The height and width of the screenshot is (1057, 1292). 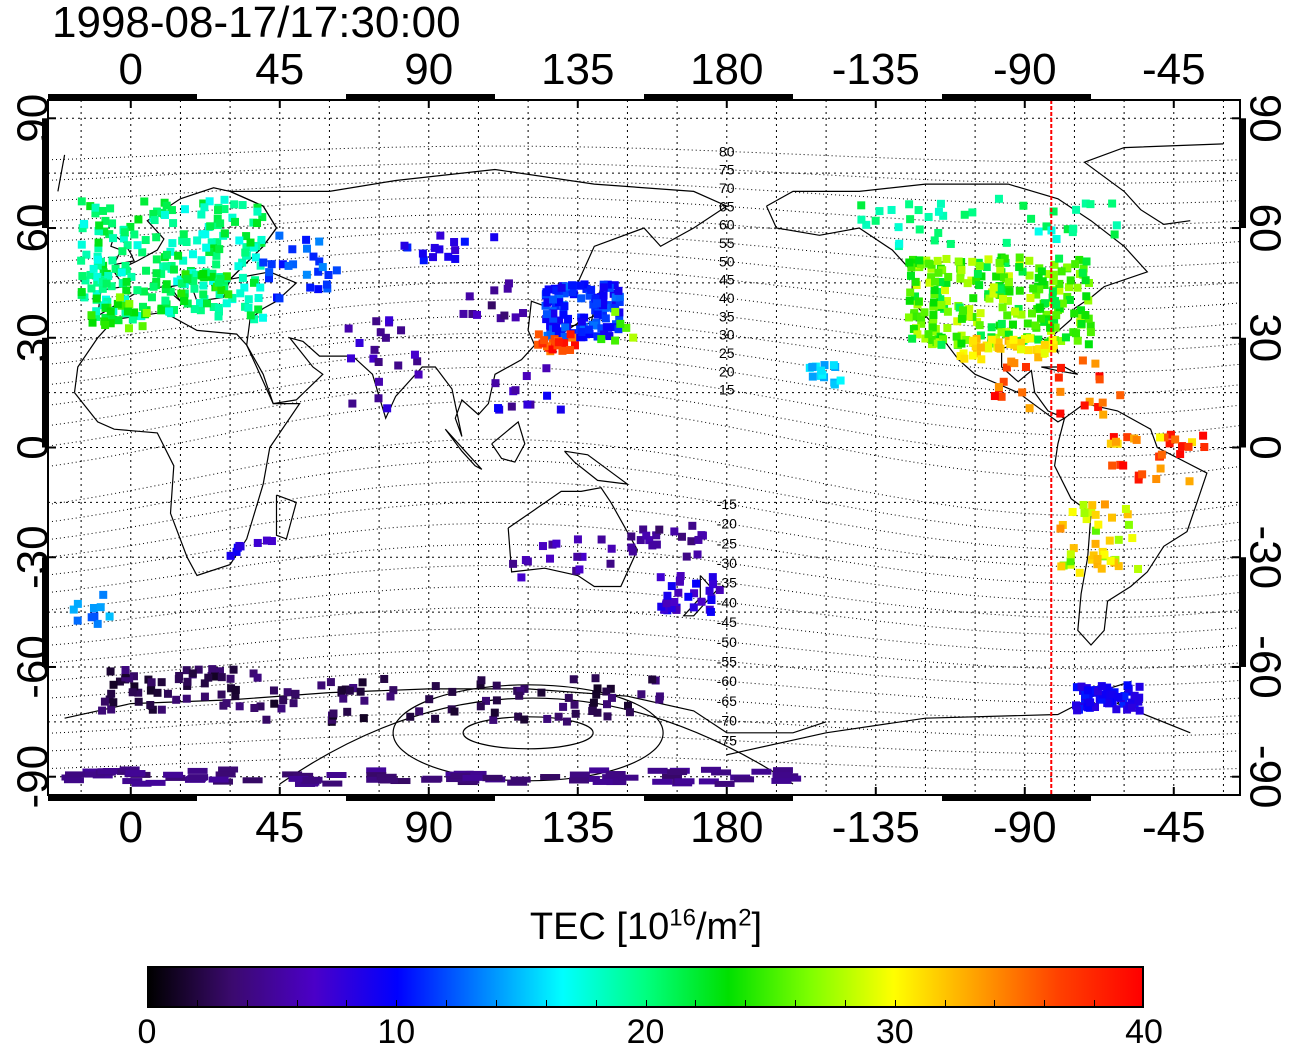 I want to click on right-lat-label: 0, so click(x=1264, y=447).